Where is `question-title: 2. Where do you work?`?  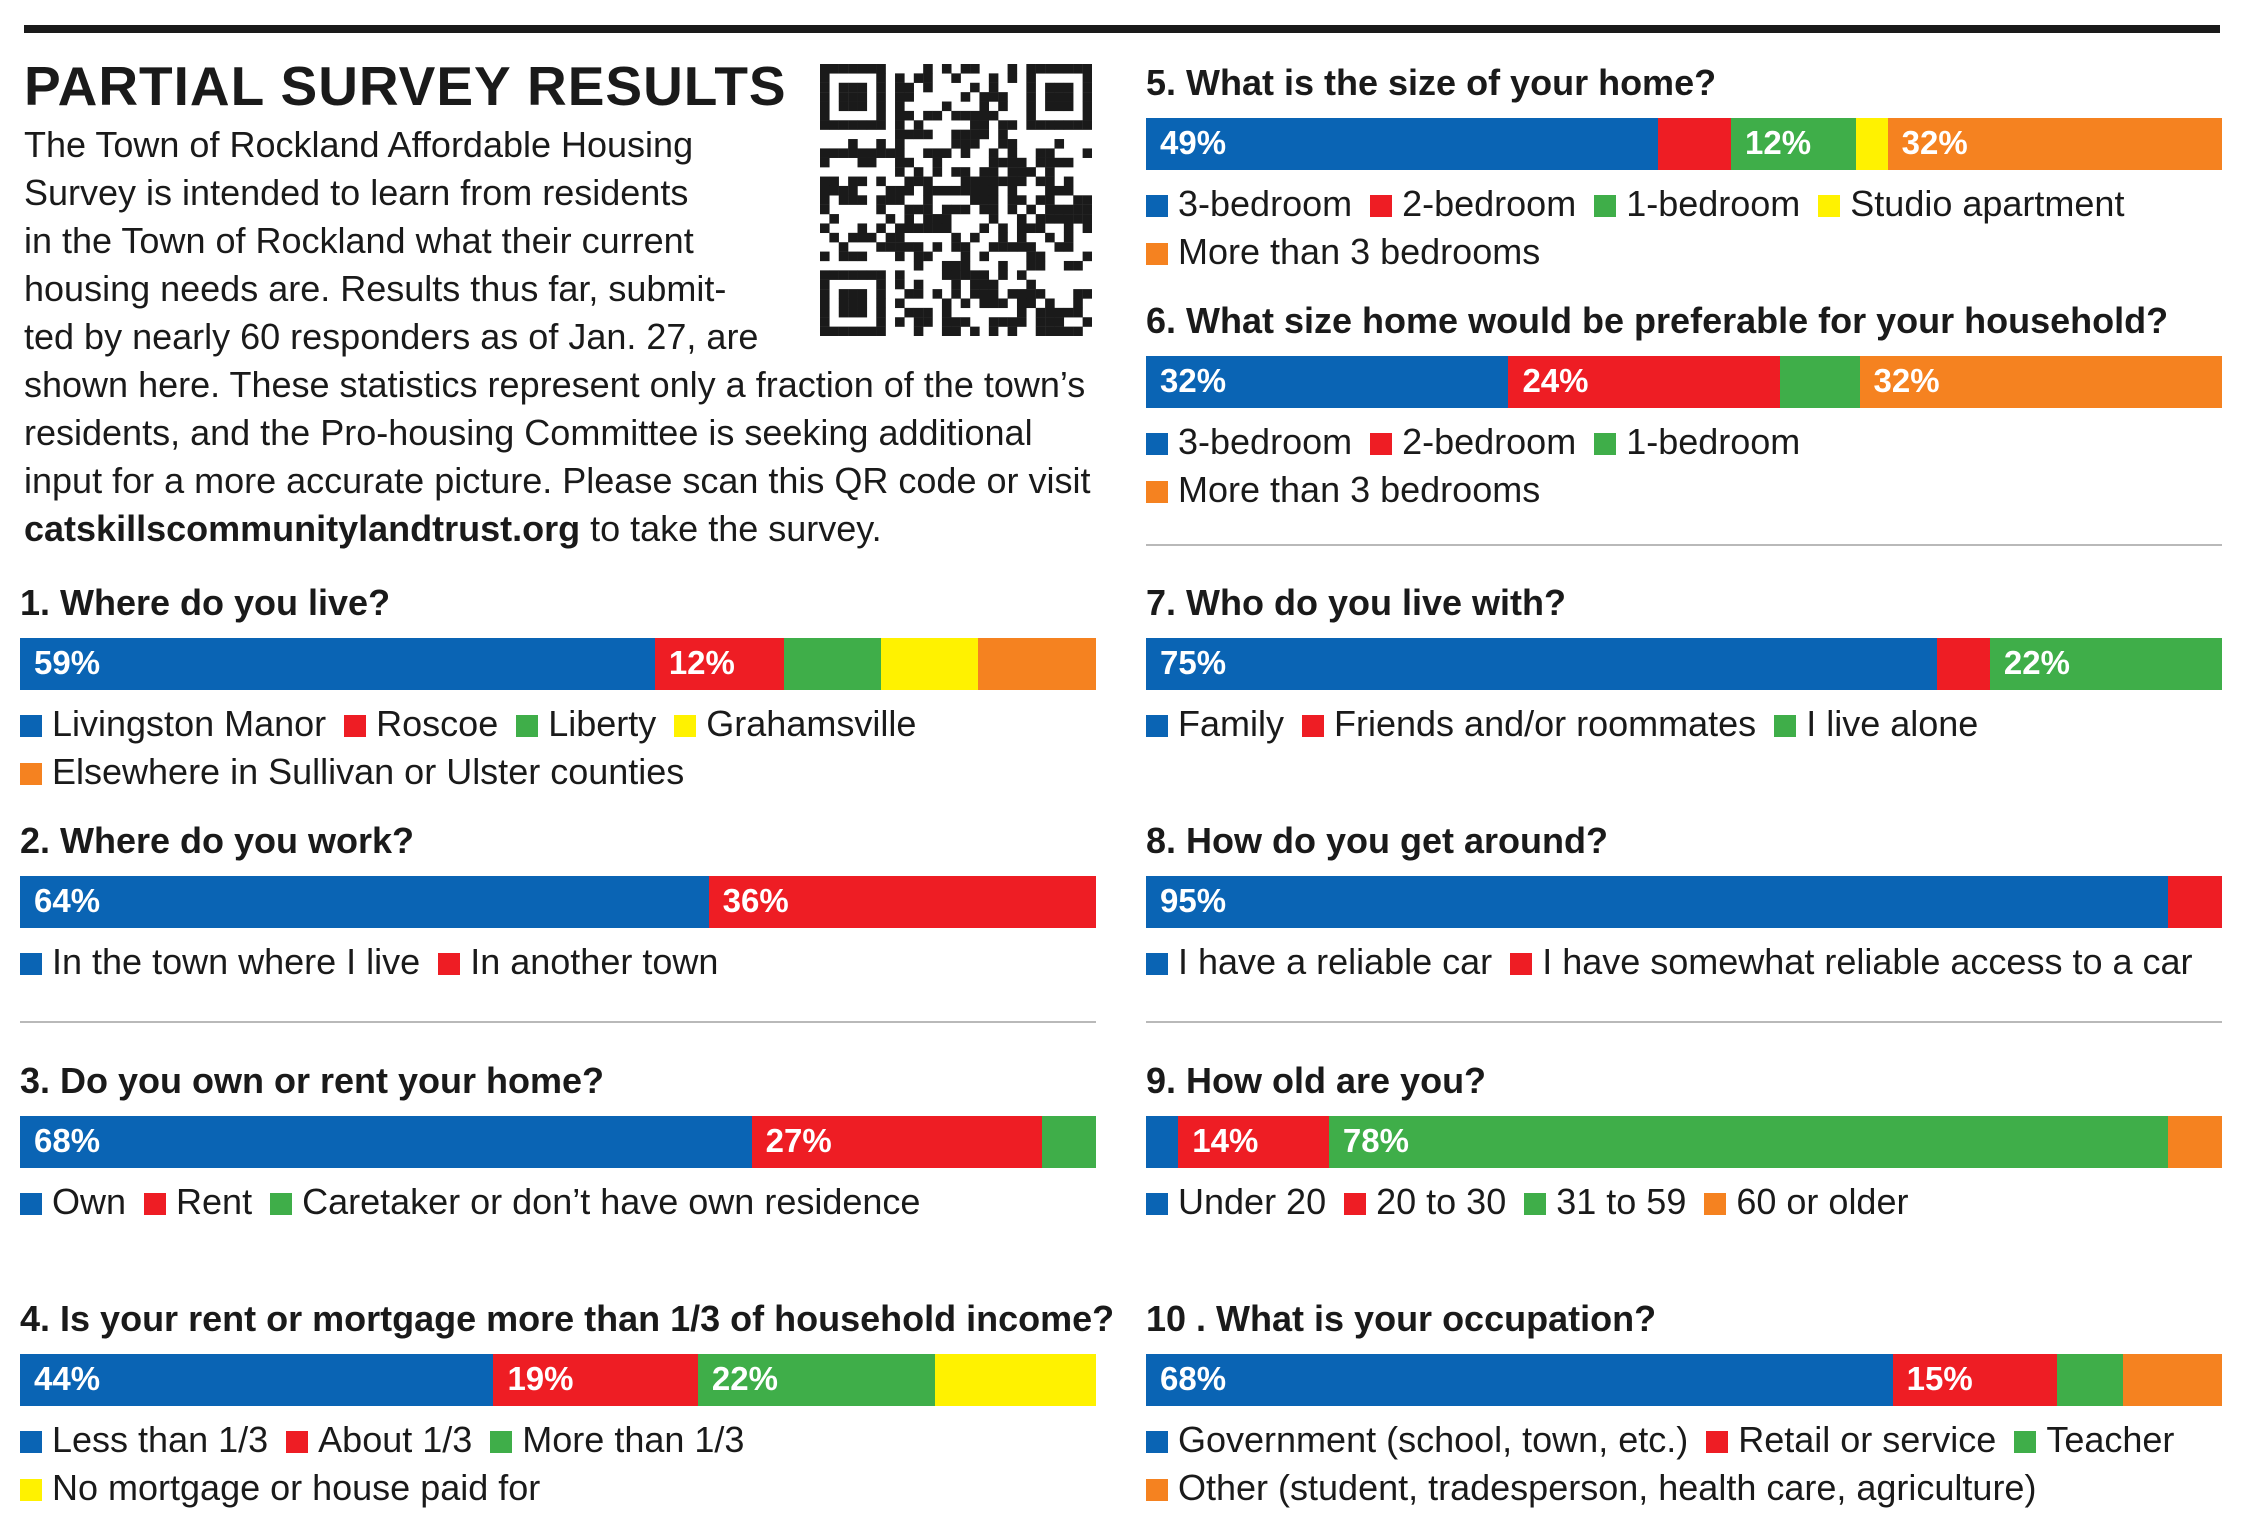 question-title: 2. Where do you work? is located at coordinates (217, 840).